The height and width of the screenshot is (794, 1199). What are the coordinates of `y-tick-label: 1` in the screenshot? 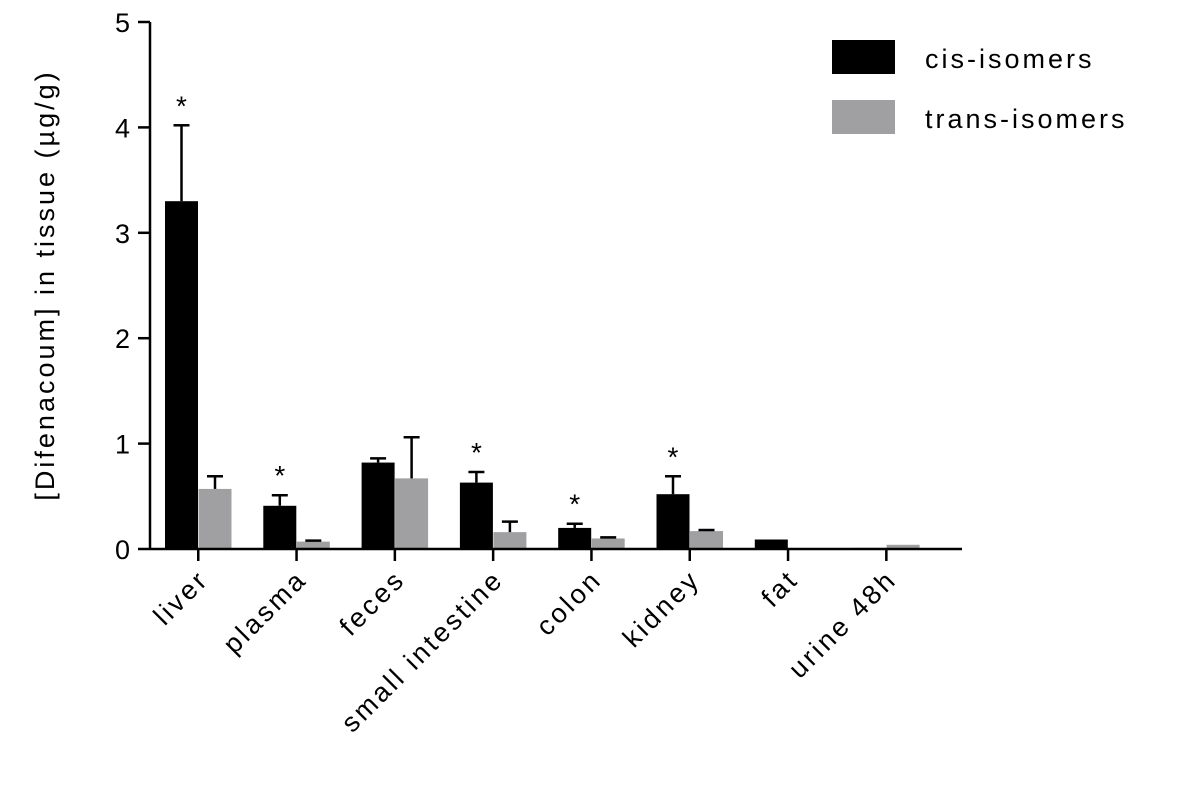 It's located at (122, 445).